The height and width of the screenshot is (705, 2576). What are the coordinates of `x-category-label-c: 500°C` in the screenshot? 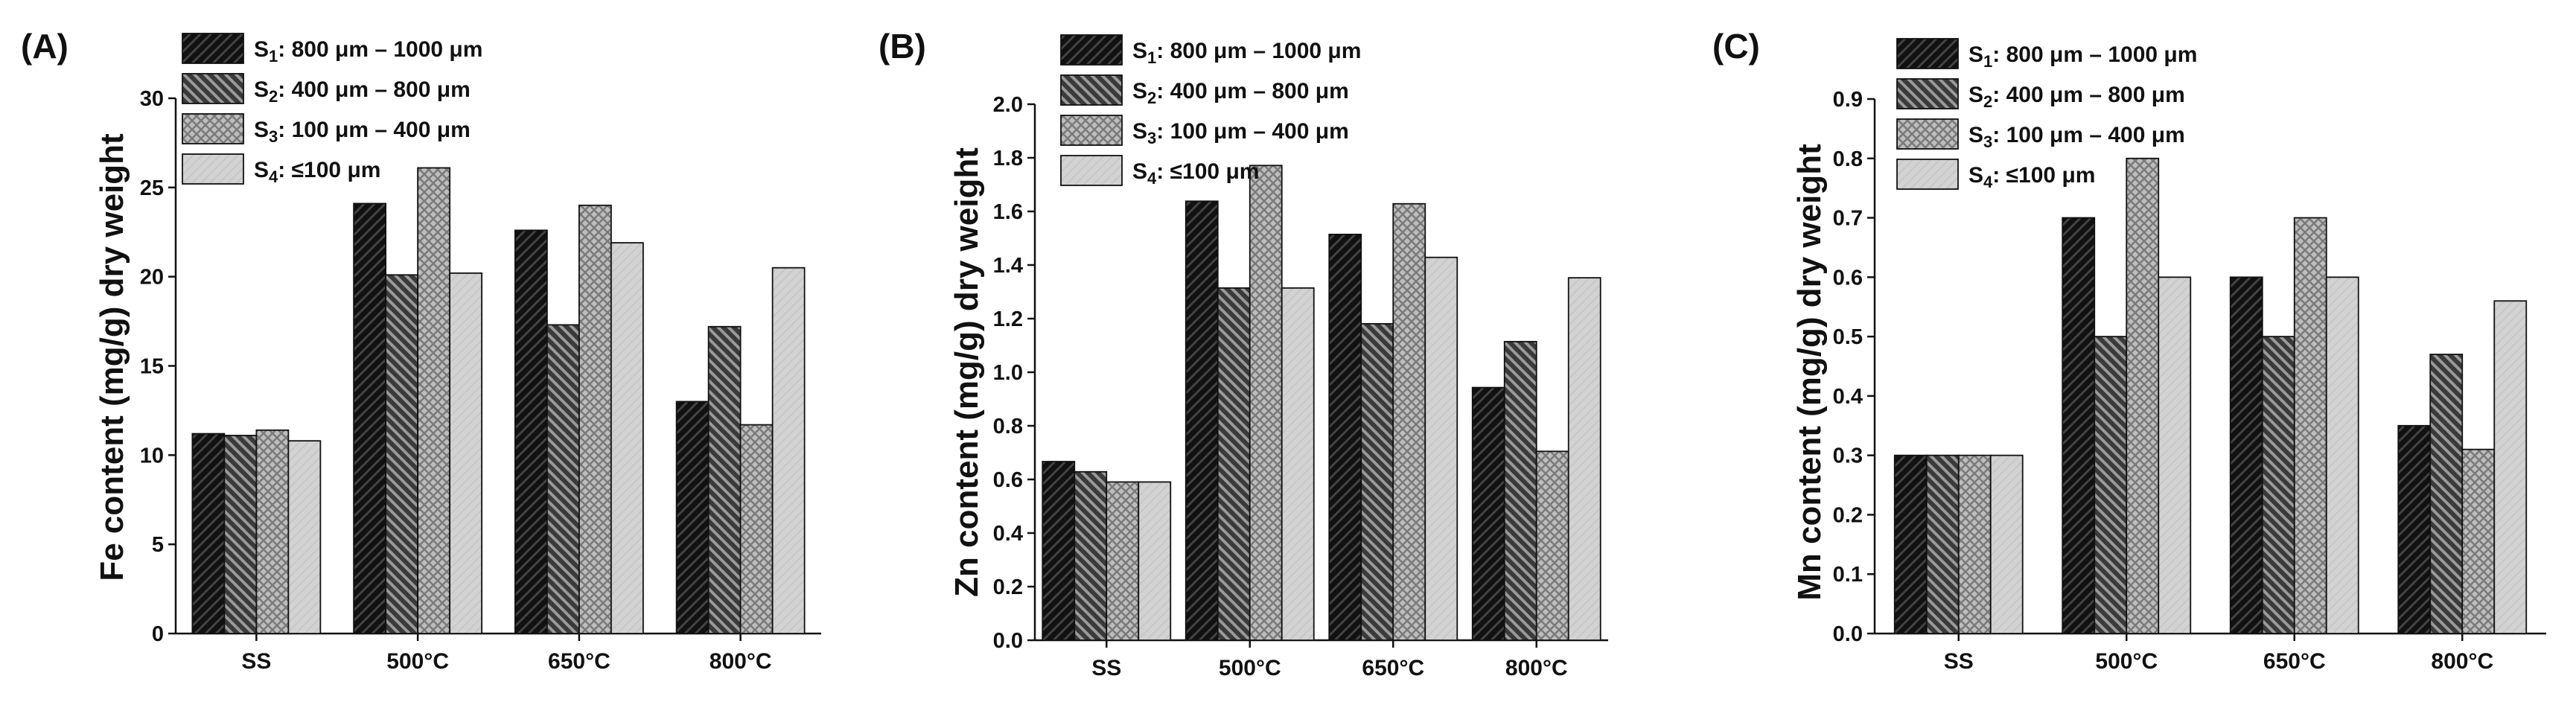 It's located at (2126, 662).